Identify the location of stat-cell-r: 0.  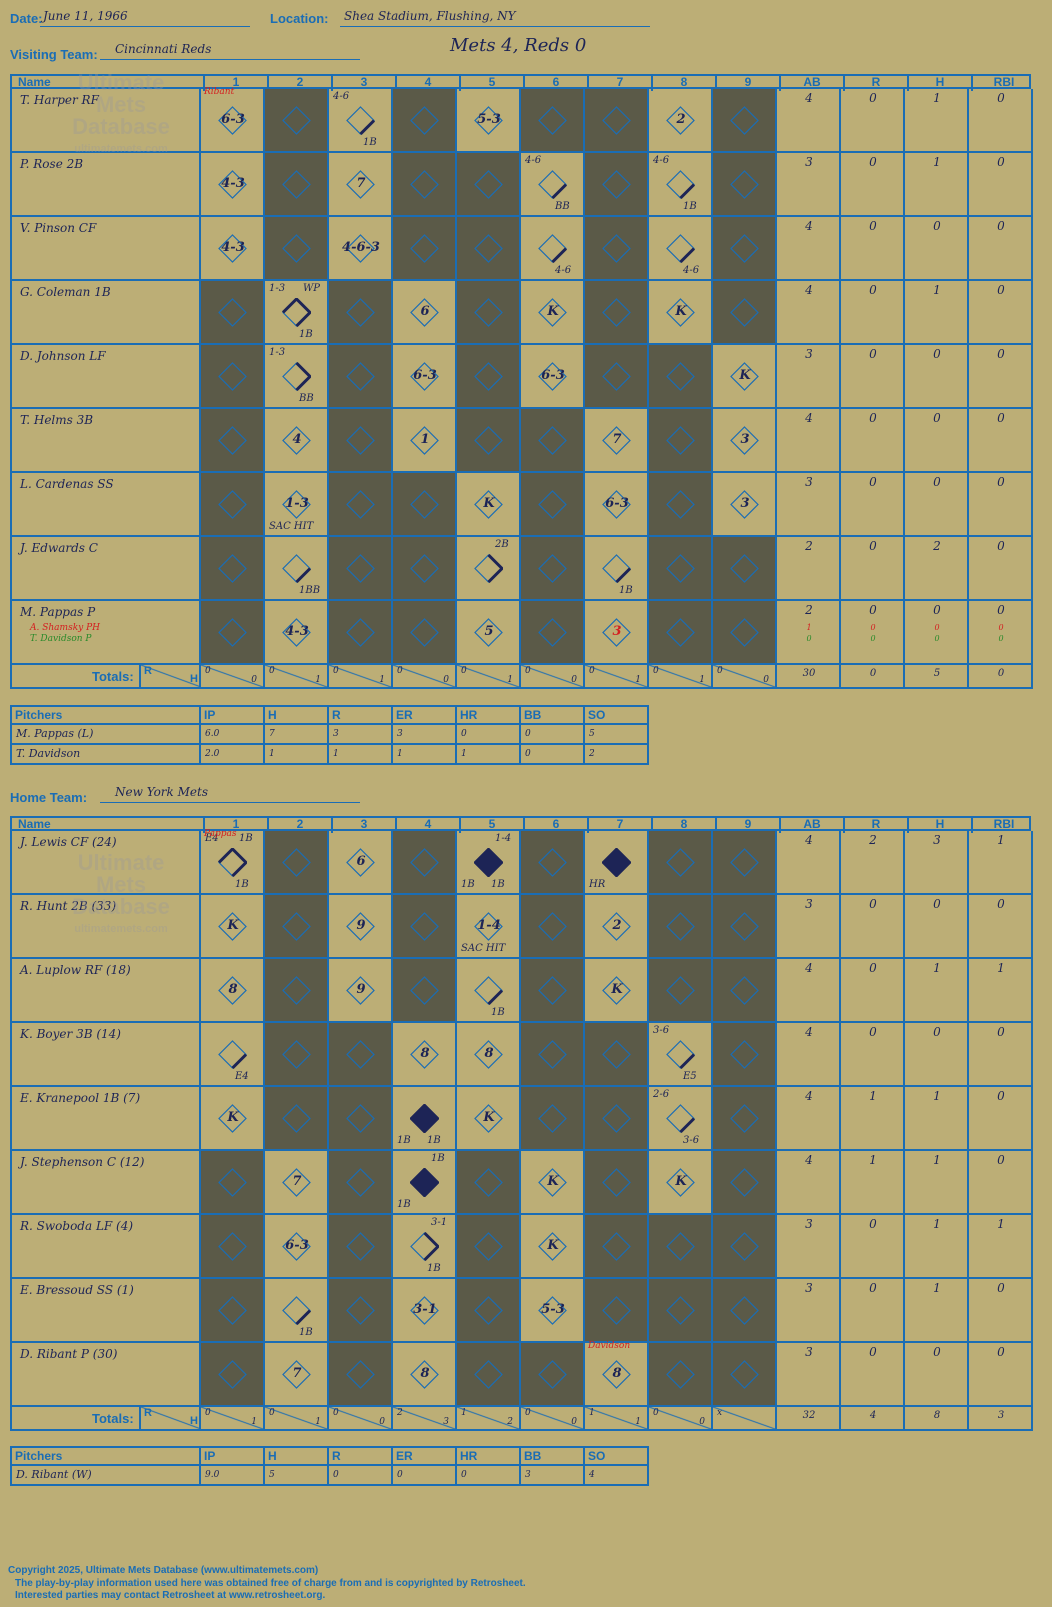
(873, 927).